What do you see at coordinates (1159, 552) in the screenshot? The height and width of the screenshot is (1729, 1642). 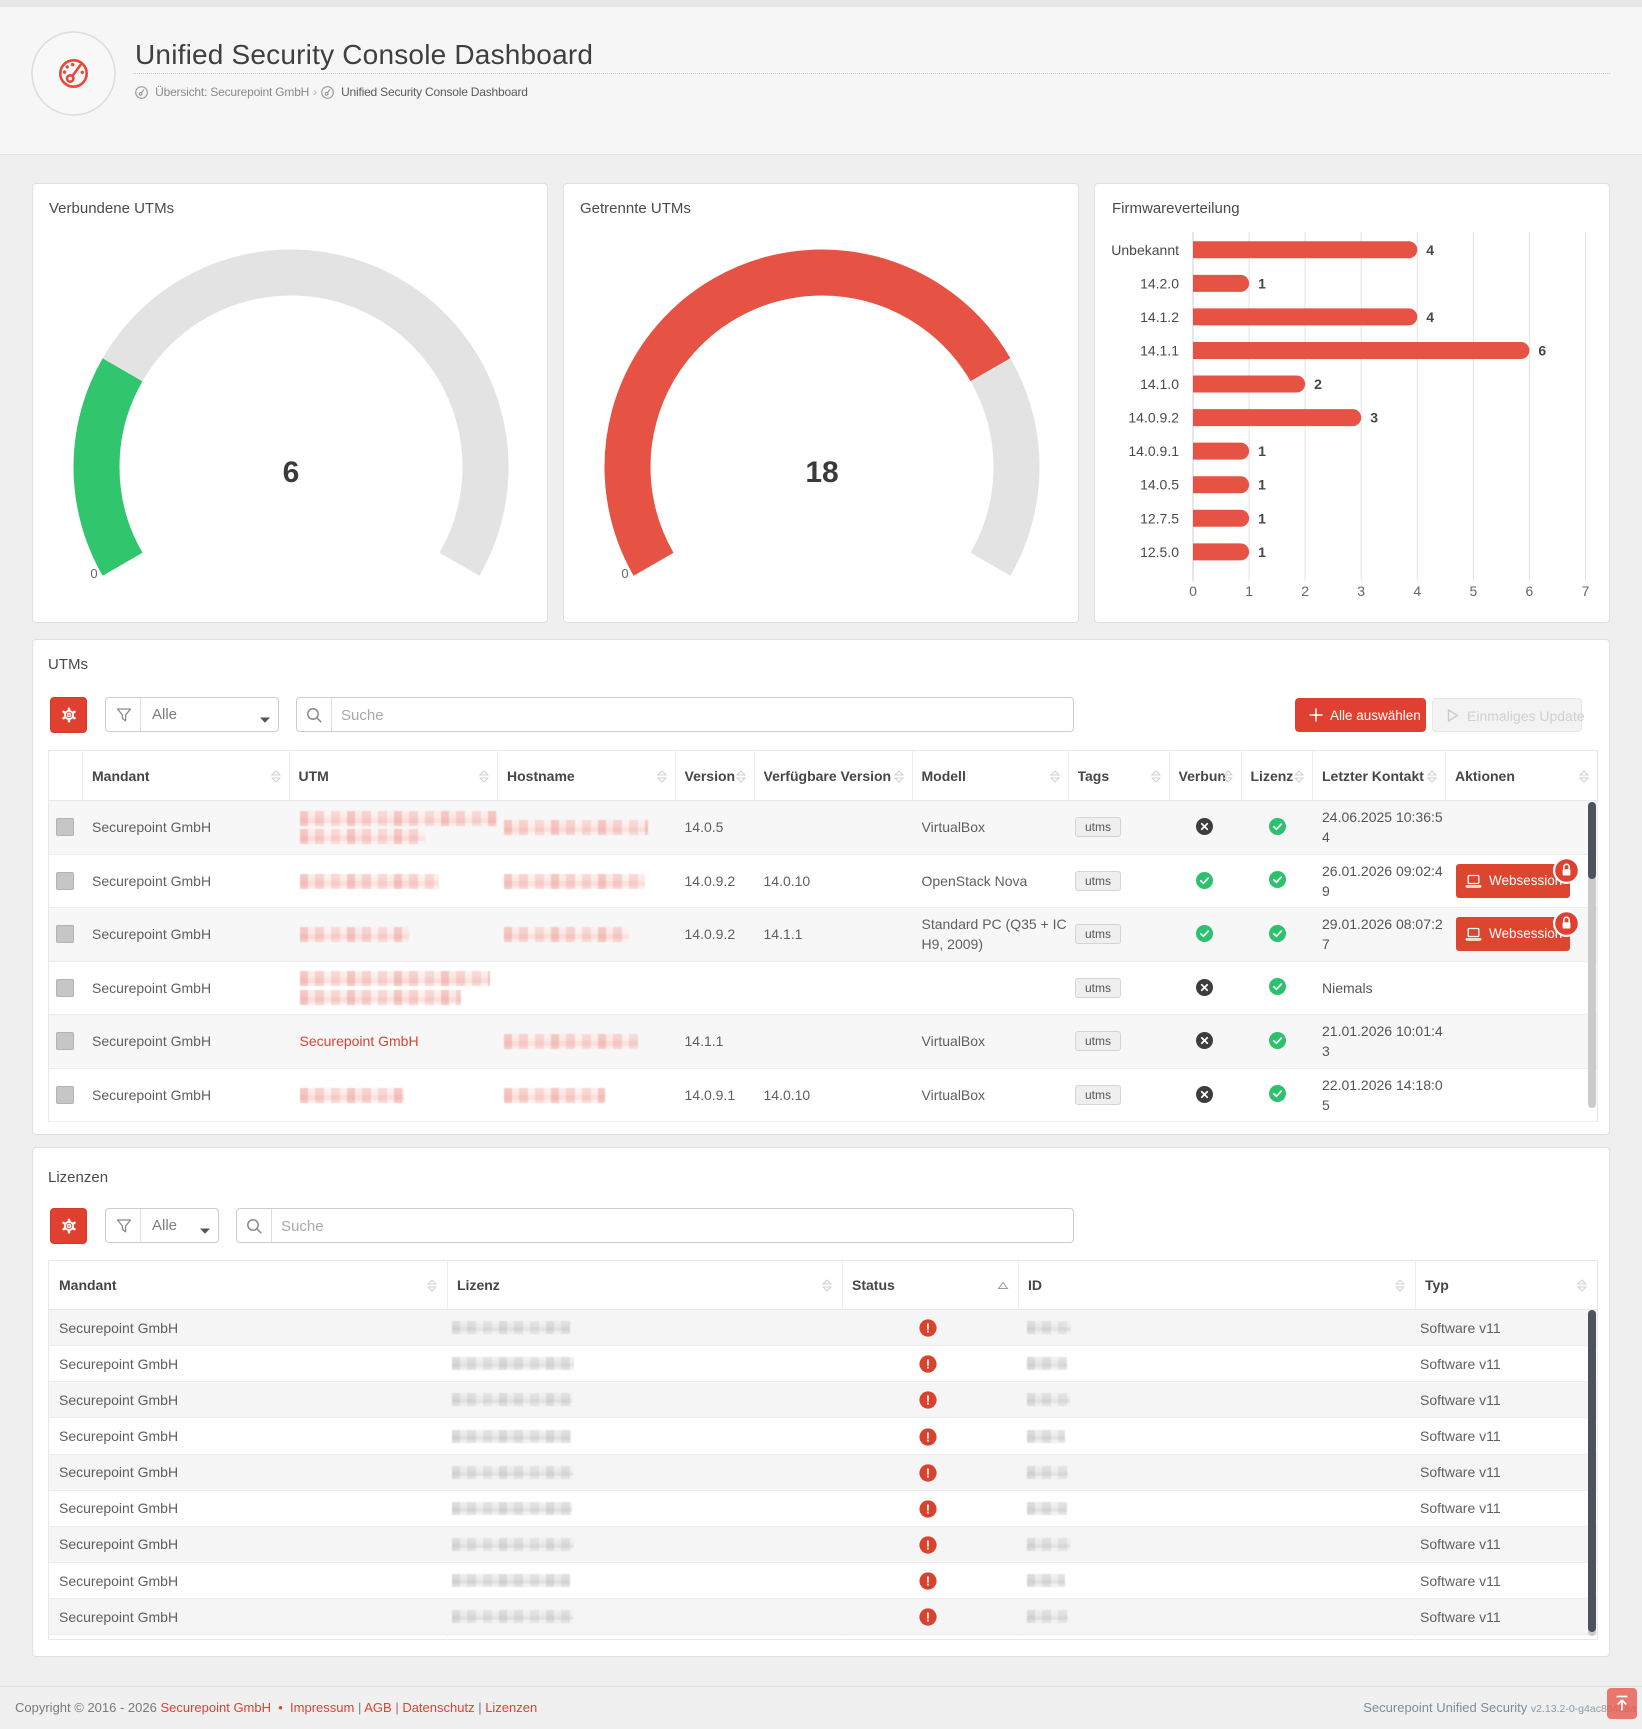 I see `svg-text: 12.5.0` at bounding box center [1159, 552].